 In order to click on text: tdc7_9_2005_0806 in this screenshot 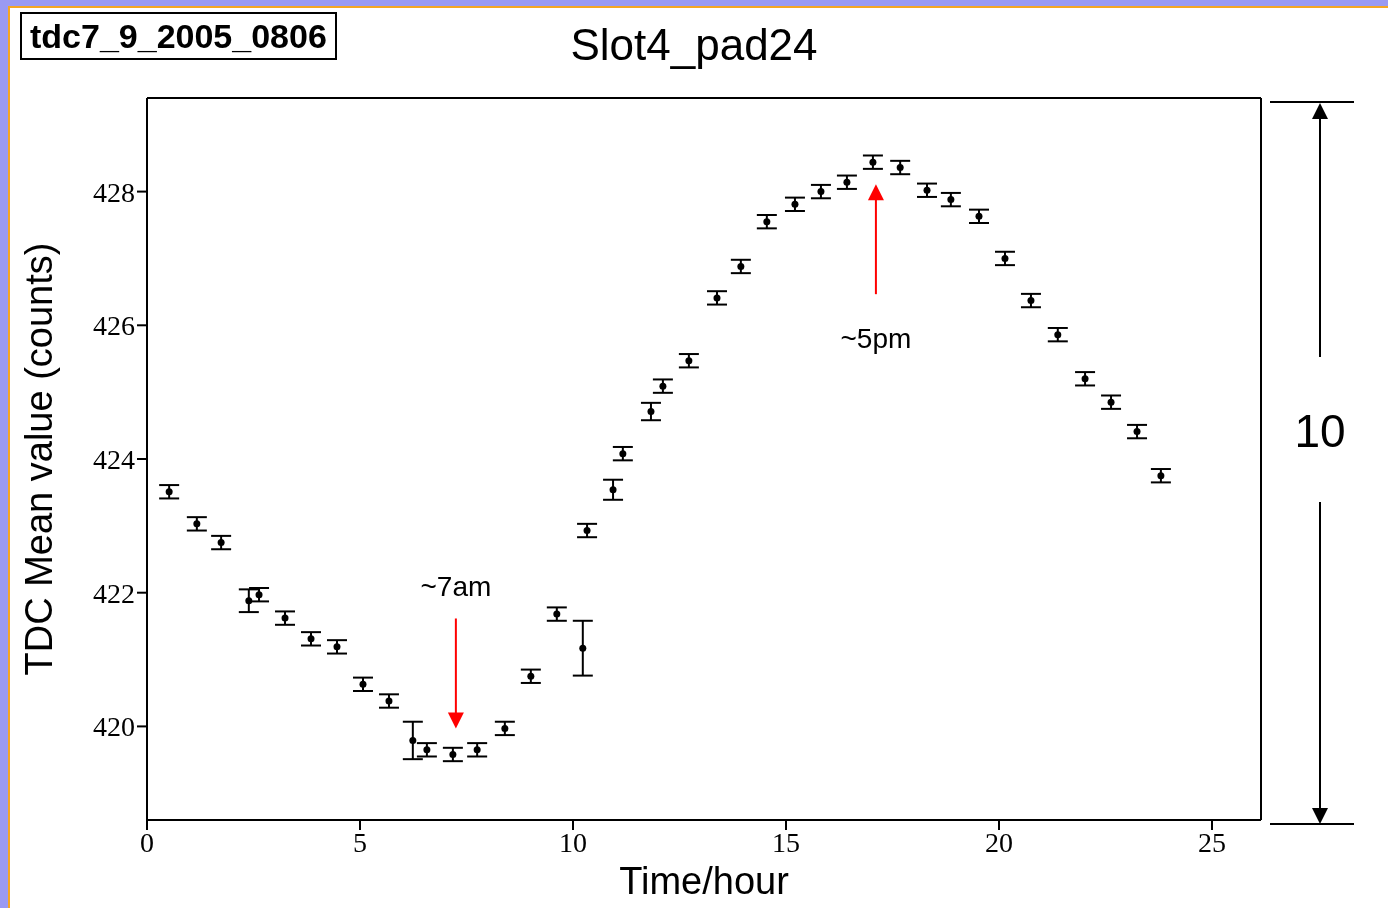, I will do `click(178, 36)`.